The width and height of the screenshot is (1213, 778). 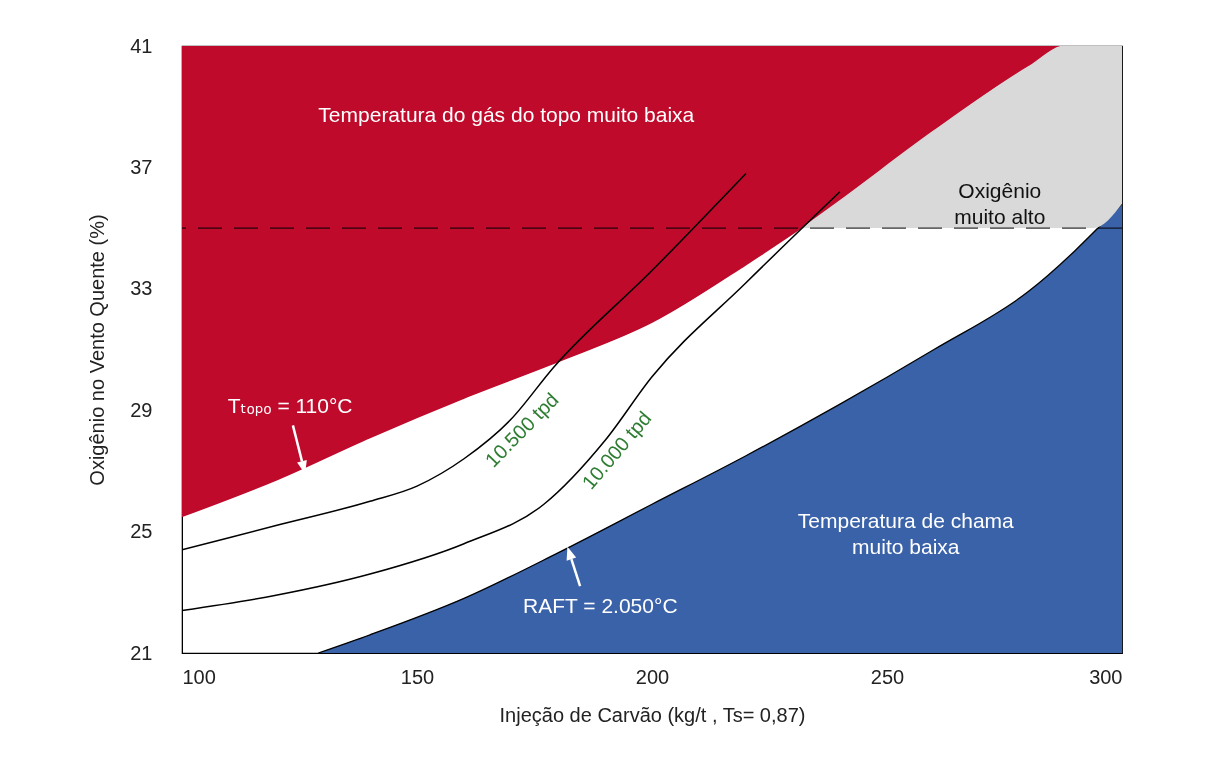 What do you see at coordinates (652, 676) in the screenshot?
I see `x-tick-label: 200` at bounding box center [652, 676].